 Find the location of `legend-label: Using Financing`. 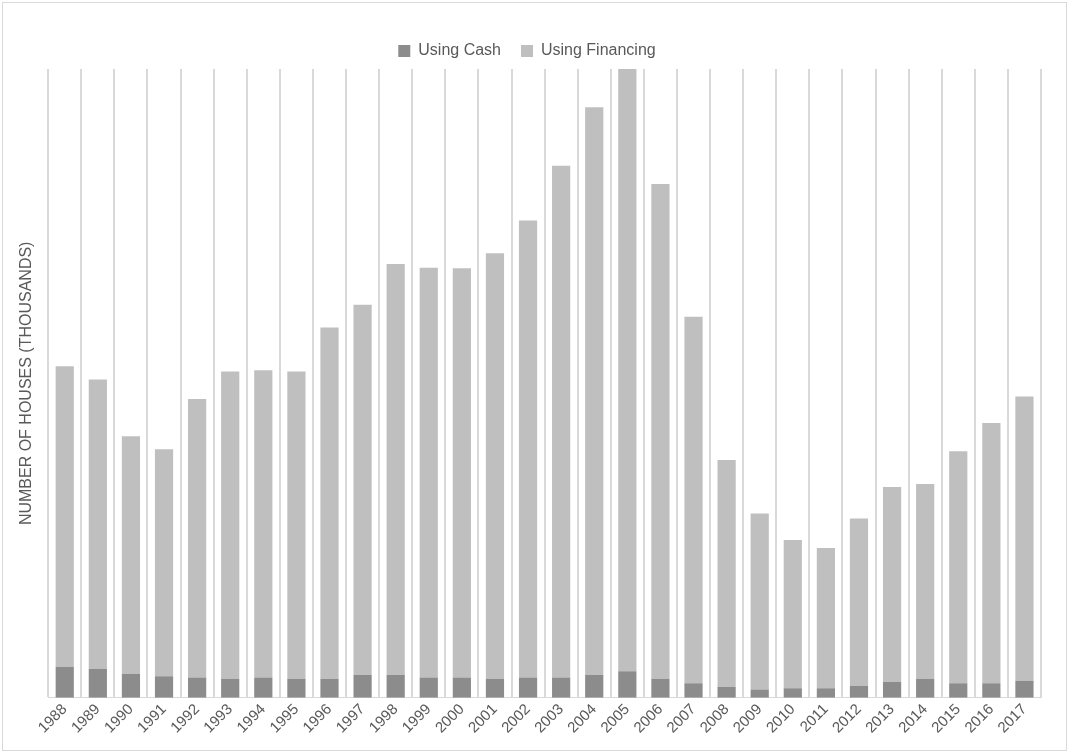

legend-label: Using Financing is located at coordinates (598, 50).